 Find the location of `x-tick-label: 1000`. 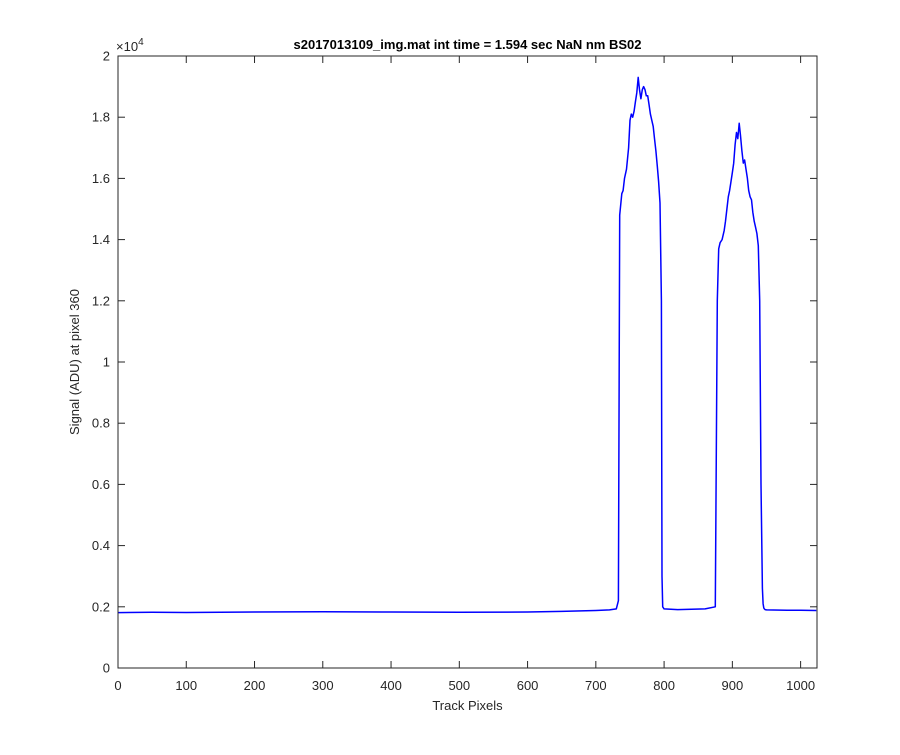

x-tick-label: 1000 is located at coordinates (800, 685).